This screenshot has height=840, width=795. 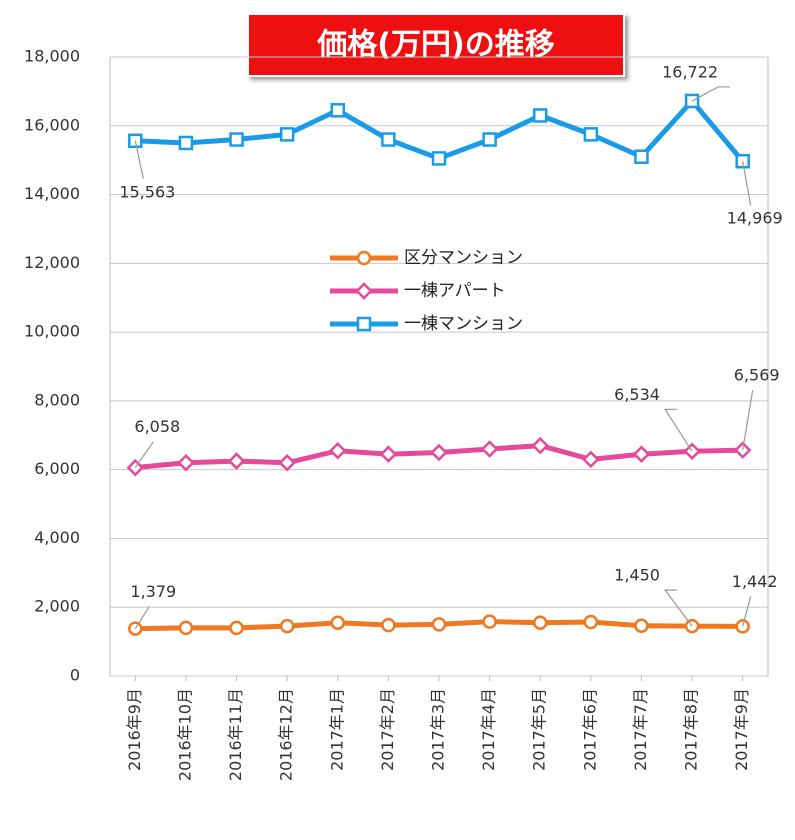 What do you see at coordinates (336, 729) in the screenshot?
I see `x-tick-label: 2017年1月` at bounding box center [336, 729].